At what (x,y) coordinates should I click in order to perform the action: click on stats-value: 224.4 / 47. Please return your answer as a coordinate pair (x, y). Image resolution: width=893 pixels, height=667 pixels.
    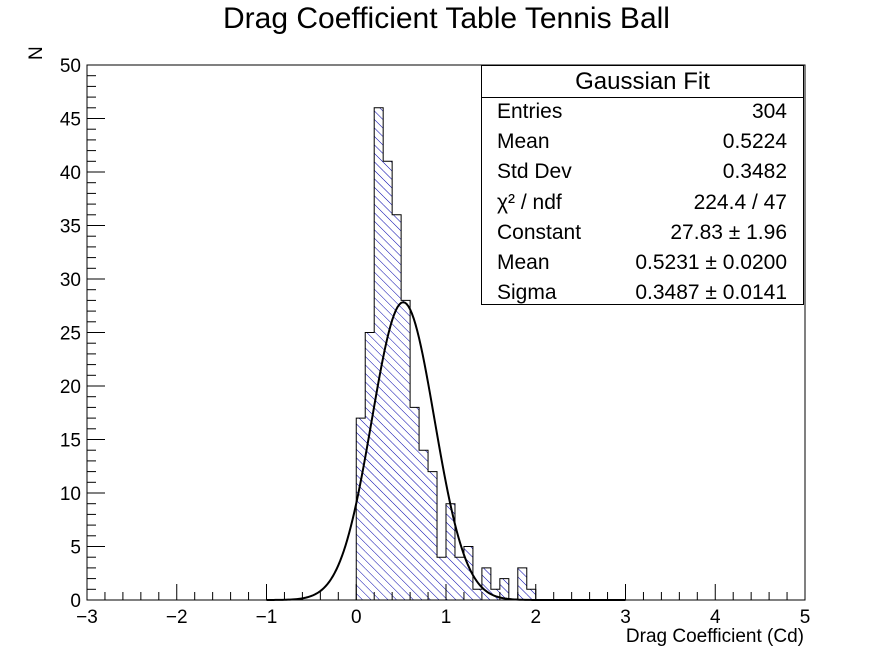
    Looking at the image, I should click on (740, 202).